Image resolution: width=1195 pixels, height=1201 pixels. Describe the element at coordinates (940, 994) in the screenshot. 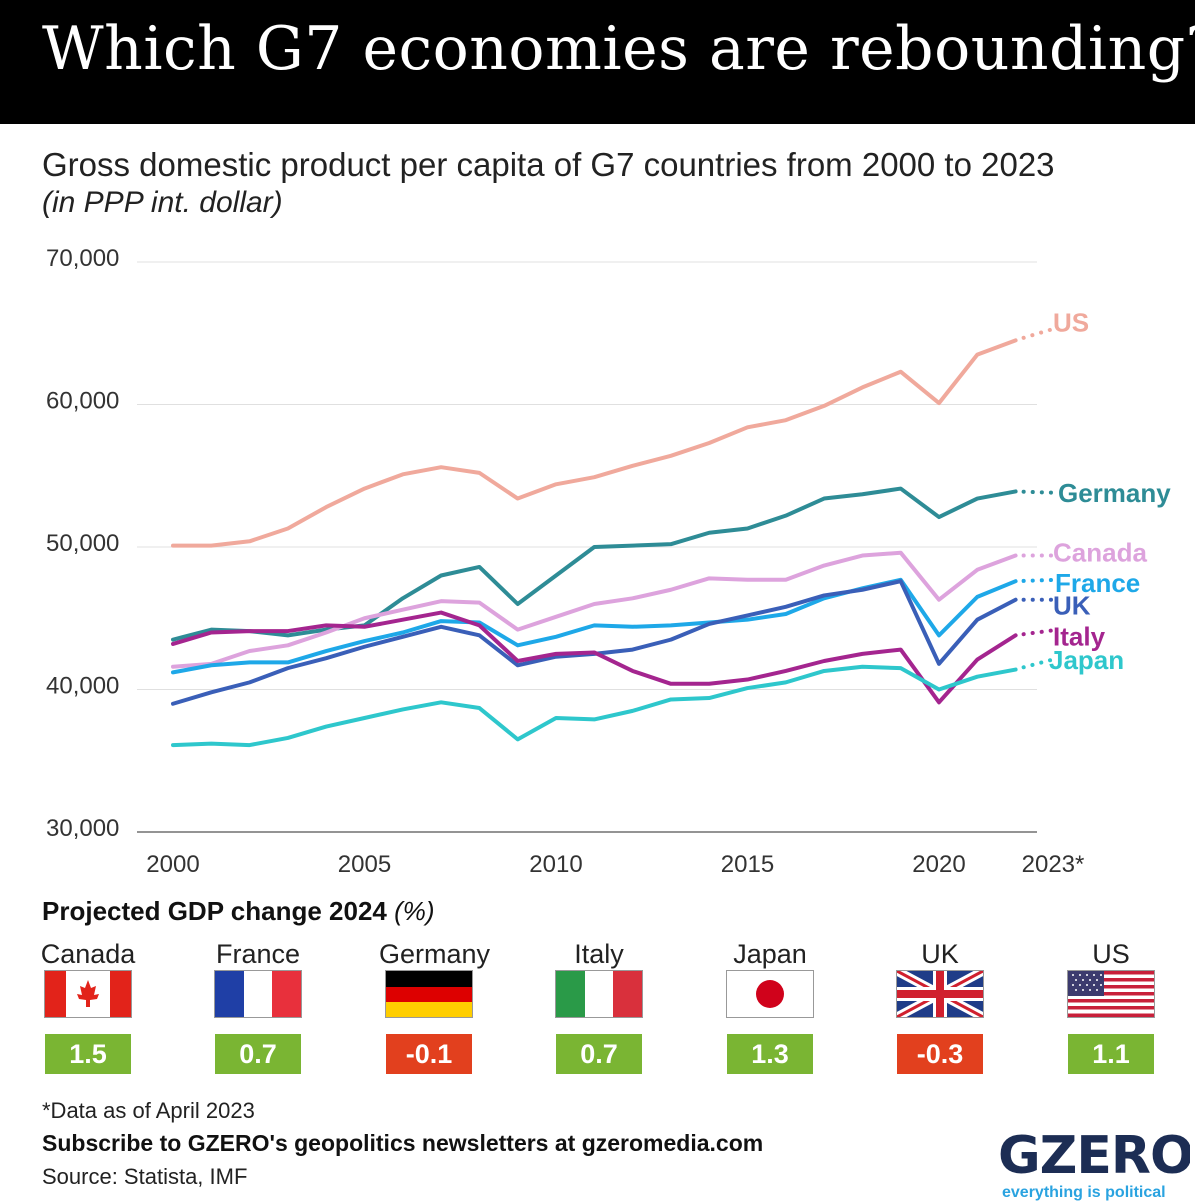

I see `uk-flag-icon` at that location.